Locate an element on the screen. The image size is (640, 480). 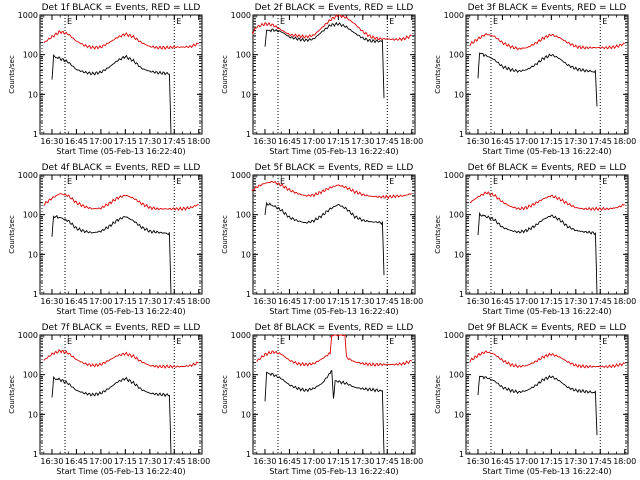
panel-title: Det 6f BLACK = Events, RED = LLD is located at coordinates (547, 168).